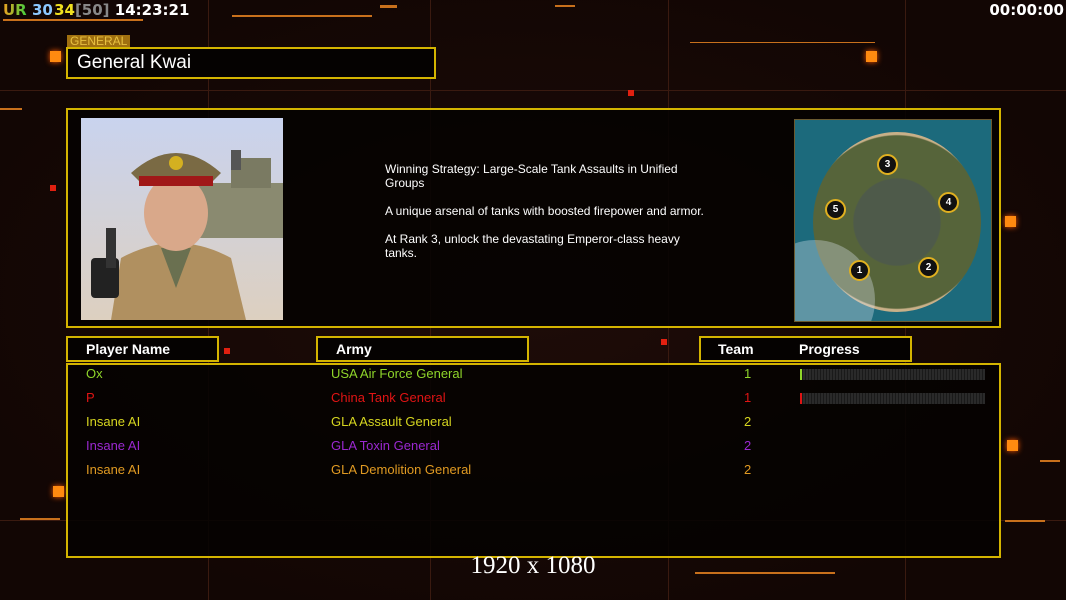 The image size is (1066, 600). What do you see at coordinates (73, 20) in the screenshot?
I see `hud-underline` at bounding box center [73, 20].